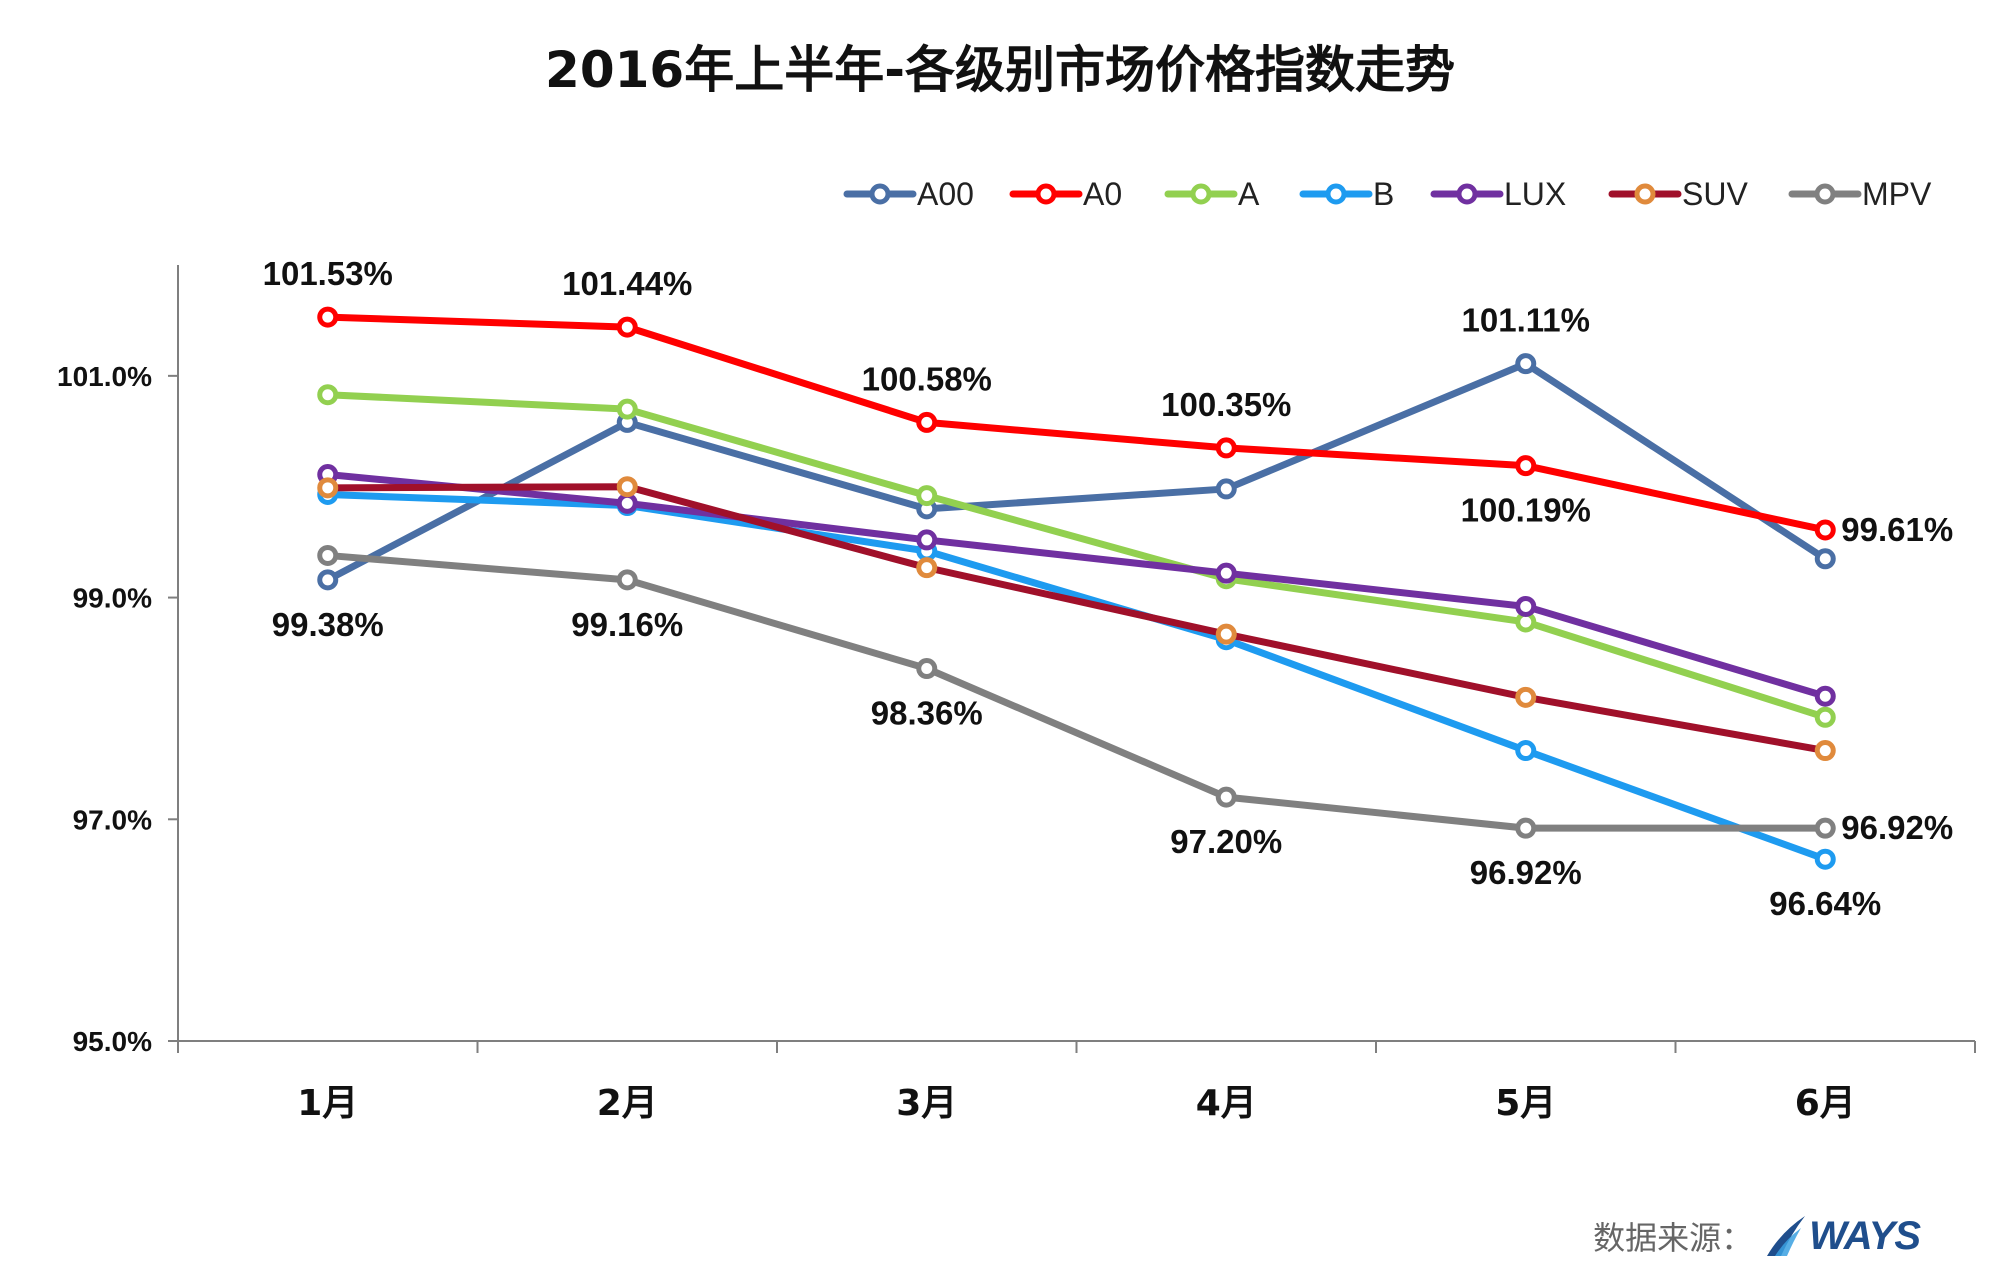 The width and height of the screenshot is (2000, 1276). Describe the element at coordinates (1102, 194) in the screenshot. I see `legend-label: A0` at that location.